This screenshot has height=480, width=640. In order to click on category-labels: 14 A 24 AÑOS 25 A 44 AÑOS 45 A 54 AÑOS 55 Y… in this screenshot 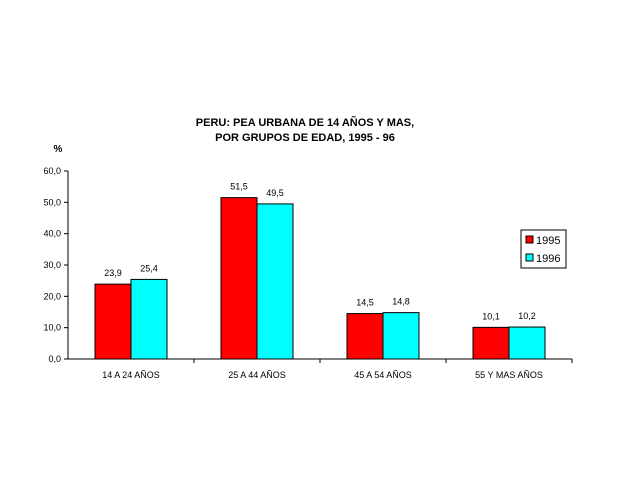, I will do `click(322, 375)`.